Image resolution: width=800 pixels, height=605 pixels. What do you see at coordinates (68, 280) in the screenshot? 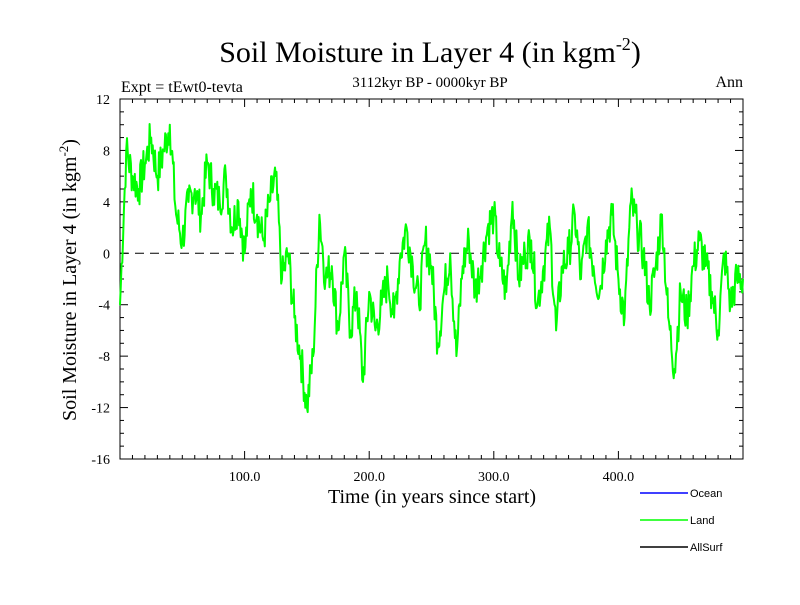
I see `y-axis-label: Soil Moisture in Layer 4 (in kgm-2)` at bounding box center [68, 280].